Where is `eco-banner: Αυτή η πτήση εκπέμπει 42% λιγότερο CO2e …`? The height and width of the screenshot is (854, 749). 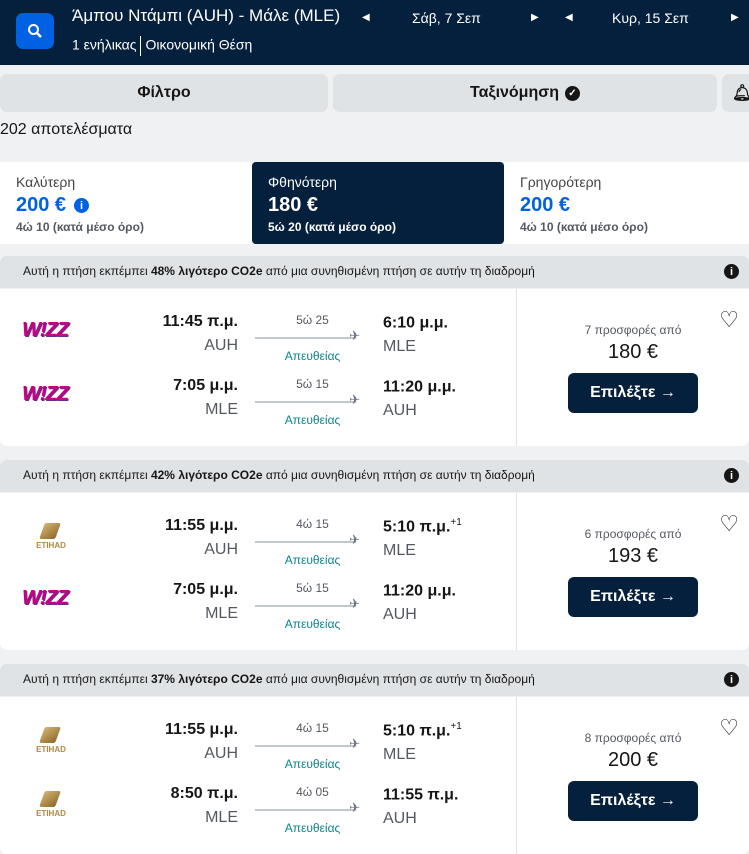
eco-banner: Αυτή η πτήση εκπέμπει 42% λιγότερο CO2e … is located at coordinates (374, 476).